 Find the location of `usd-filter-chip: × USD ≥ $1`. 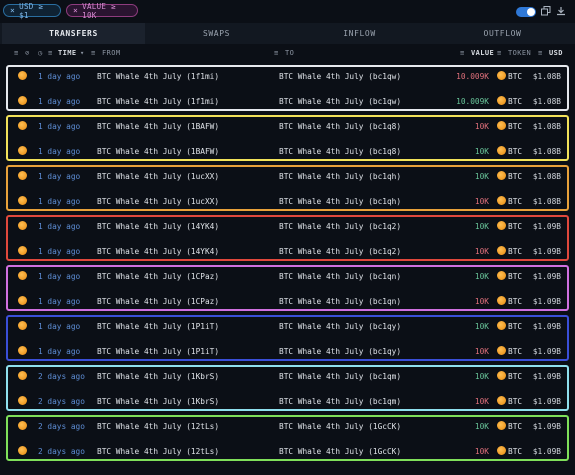

usd-filter-chip: × USD ≥ $1 is located at coordinates (32, 11).